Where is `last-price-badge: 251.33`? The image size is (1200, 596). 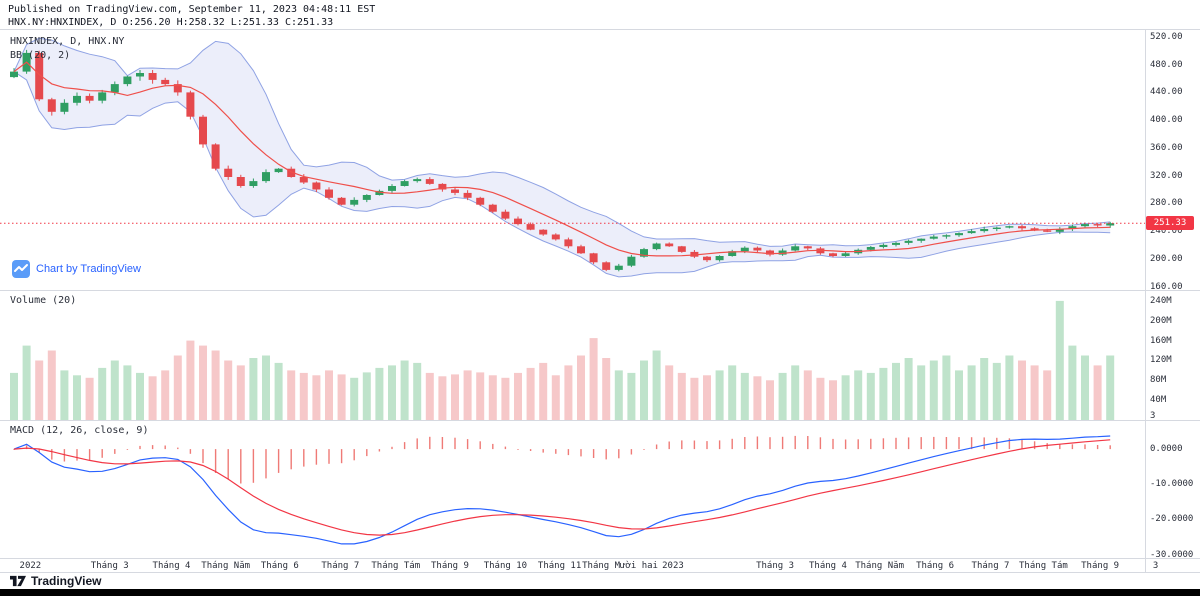 last-price-badge: 251.33 is located at coordinates (1170, 223).